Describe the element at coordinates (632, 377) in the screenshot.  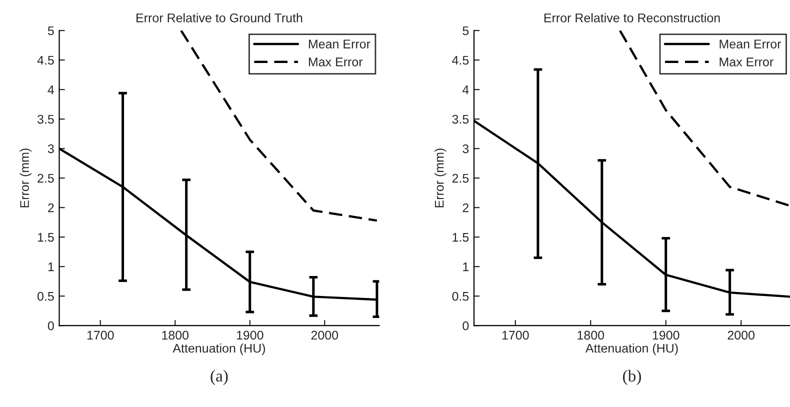
I see `text: (b)` at that location.